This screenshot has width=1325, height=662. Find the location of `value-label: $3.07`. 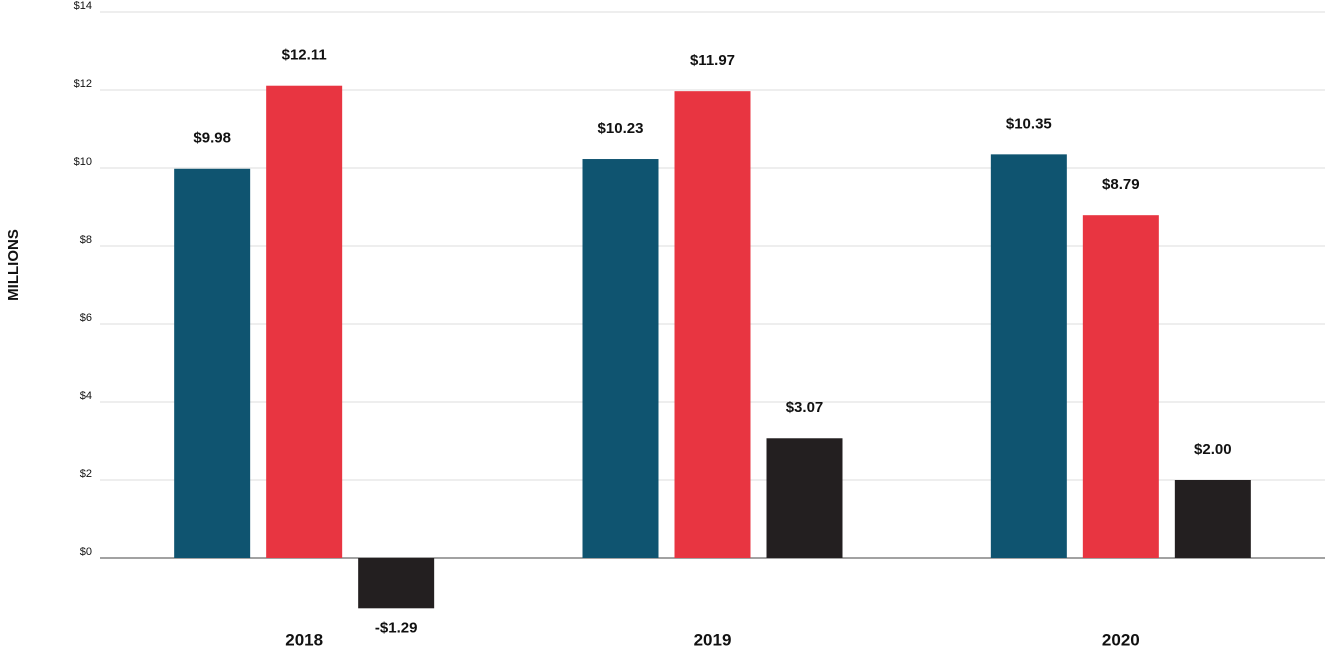

value-label: $3.07 is located at coordinates (805, 407).